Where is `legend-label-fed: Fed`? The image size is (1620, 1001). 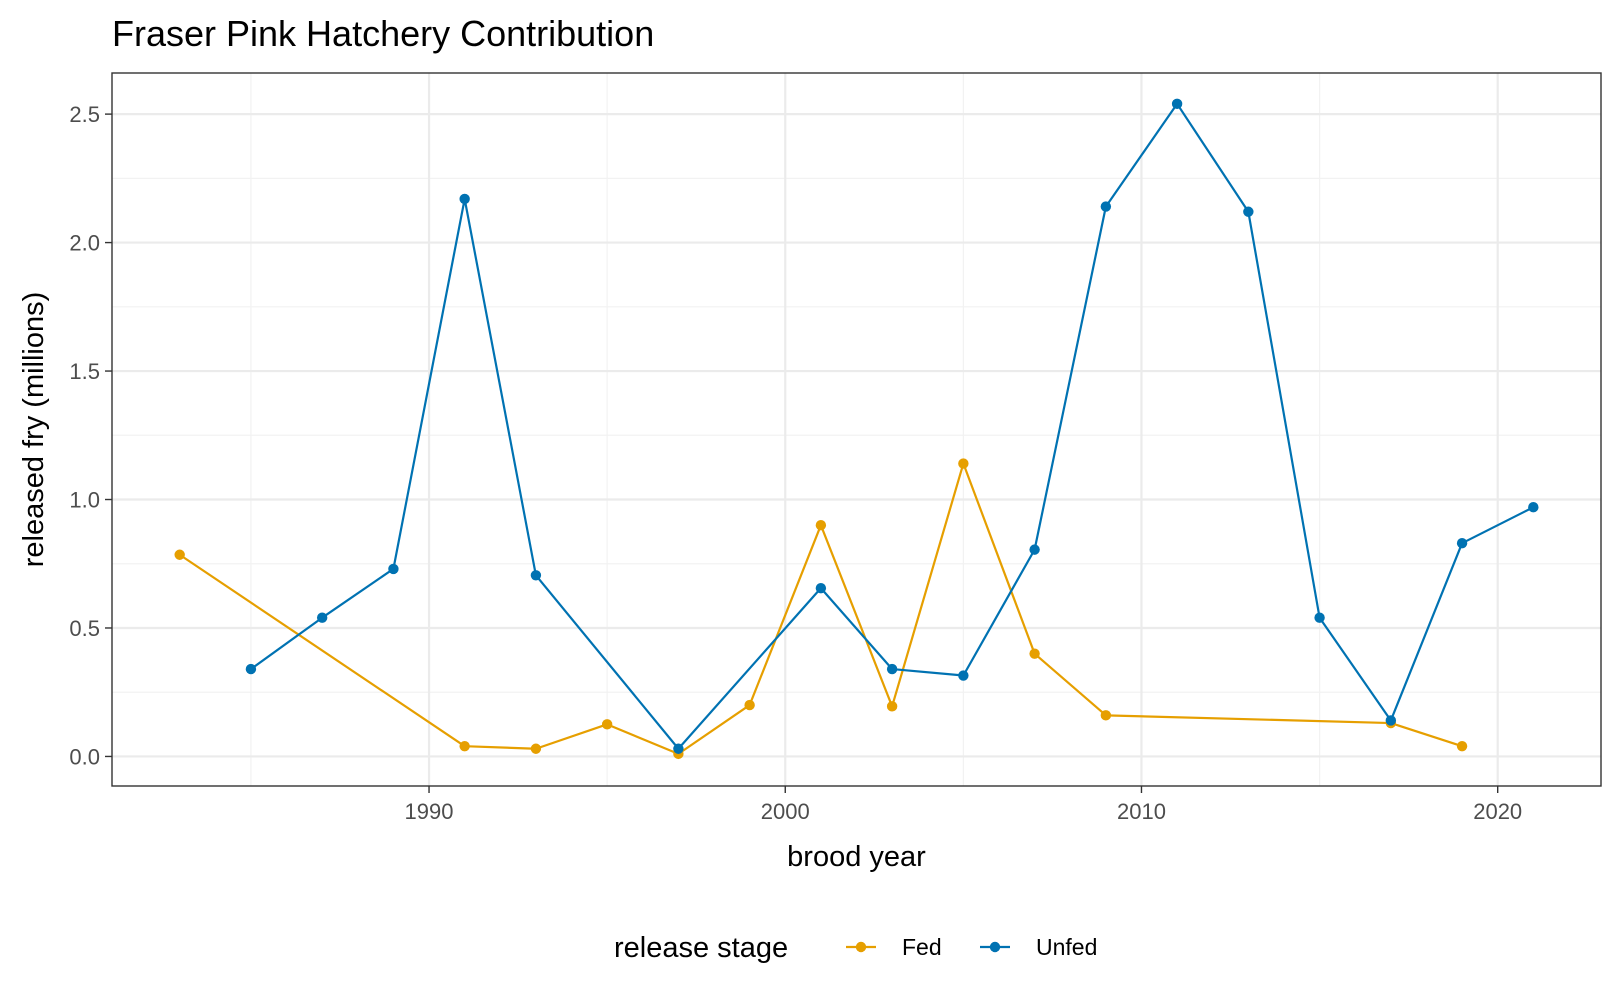 legend-label-fed: Fed is located at coordinates (922, 947).